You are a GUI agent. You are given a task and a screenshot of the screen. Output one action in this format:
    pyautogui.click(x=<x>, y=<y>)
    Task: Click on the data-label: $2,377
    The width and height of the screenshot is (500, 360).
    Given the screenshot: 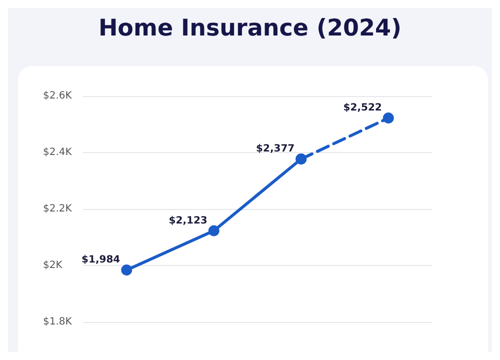 What is the action you would take?
    pyautogui.click(x=275, y=148)
    